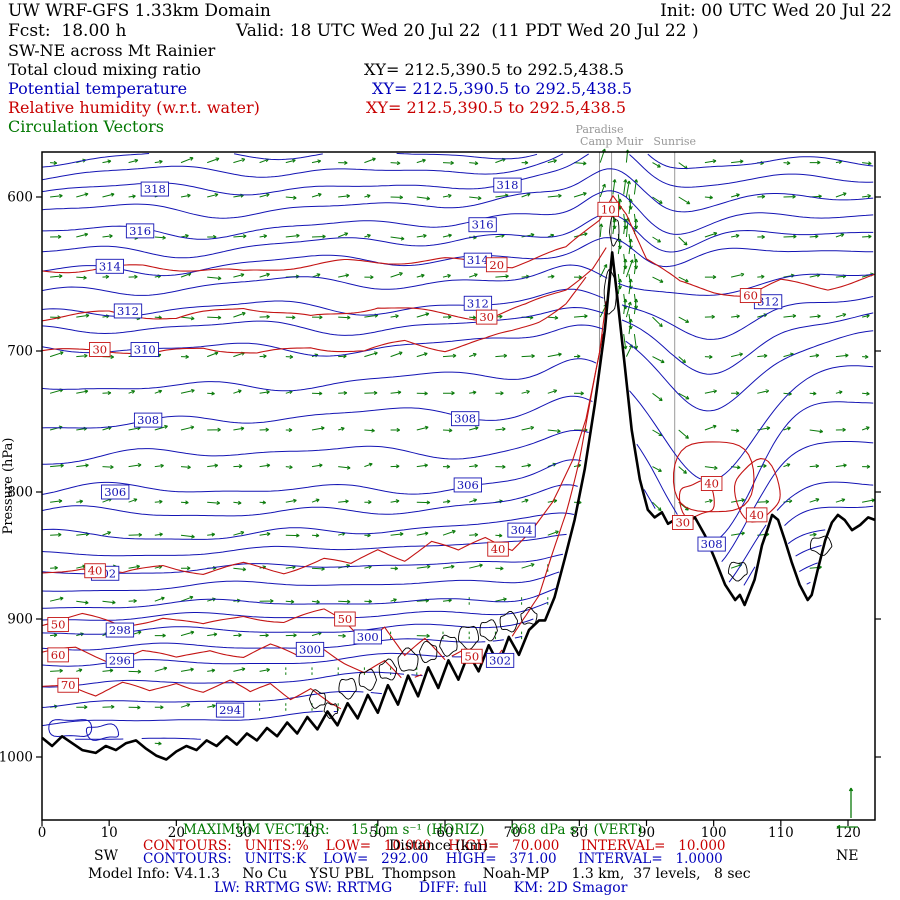 The height and width of the screenshot is (900, 900). Describe the element at coordinates (145, 349) in the screenshot. I see `svg-text: 310` at that location.